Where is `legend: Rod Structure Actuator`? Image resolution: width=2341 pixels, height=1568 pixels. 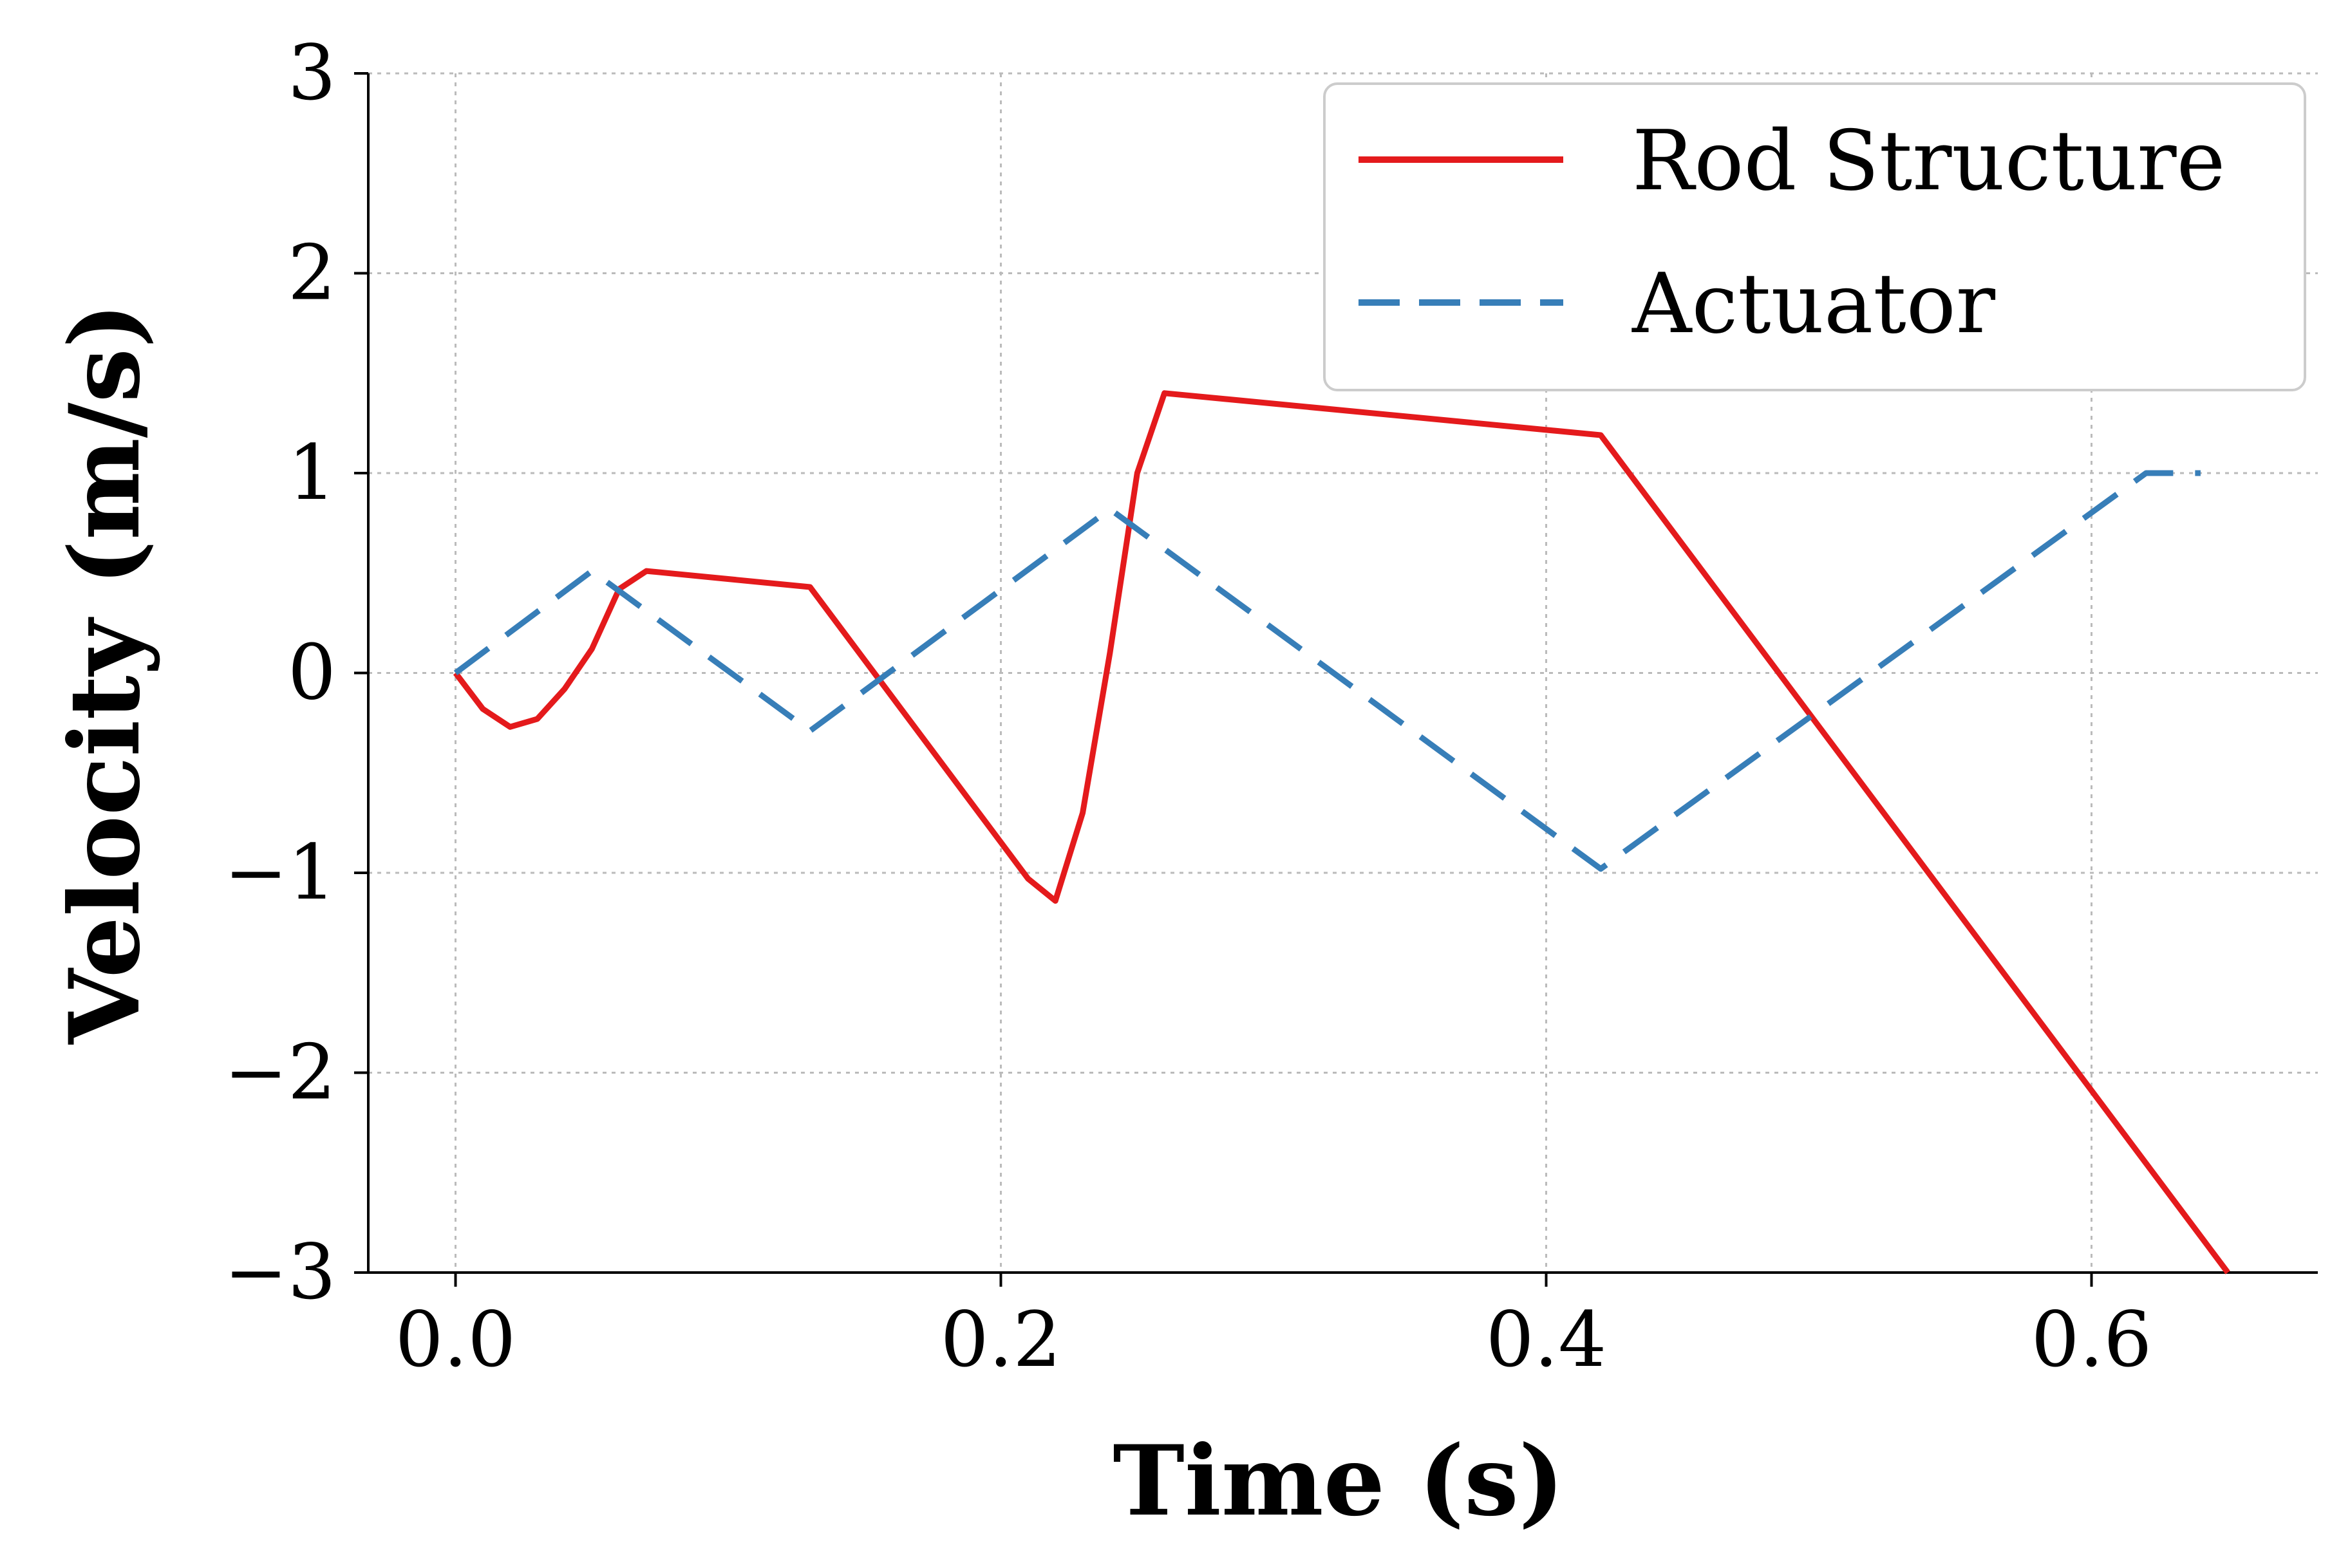 legend: Rod Structure Actuator is located at coordinates (1814, 237).